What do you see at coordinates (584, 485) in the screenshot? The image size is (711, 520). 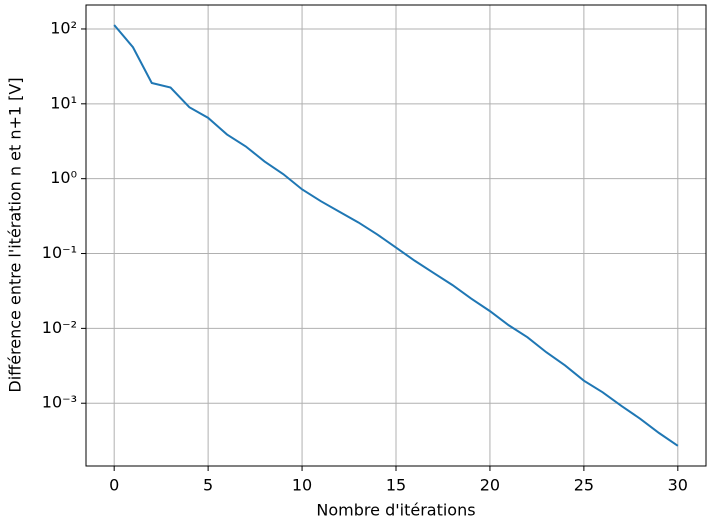 I see `x-tick-label: 25` at bounding box center [584, 485].